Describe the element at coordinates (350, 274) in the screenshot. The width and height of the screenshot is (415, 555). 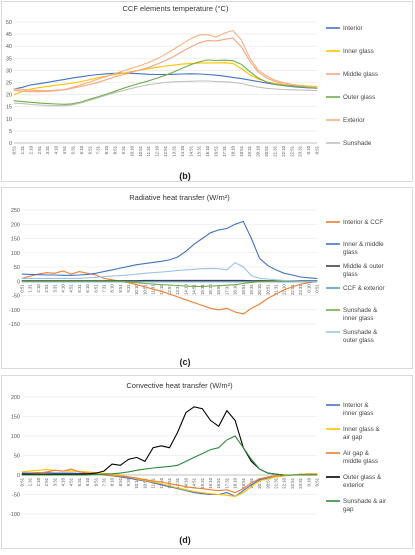
I see `legend-label: glass` at that location.